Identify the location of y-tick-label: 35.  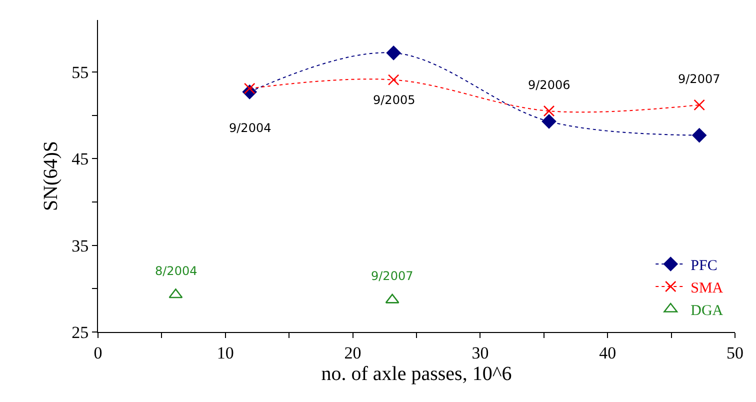
(80, 246).